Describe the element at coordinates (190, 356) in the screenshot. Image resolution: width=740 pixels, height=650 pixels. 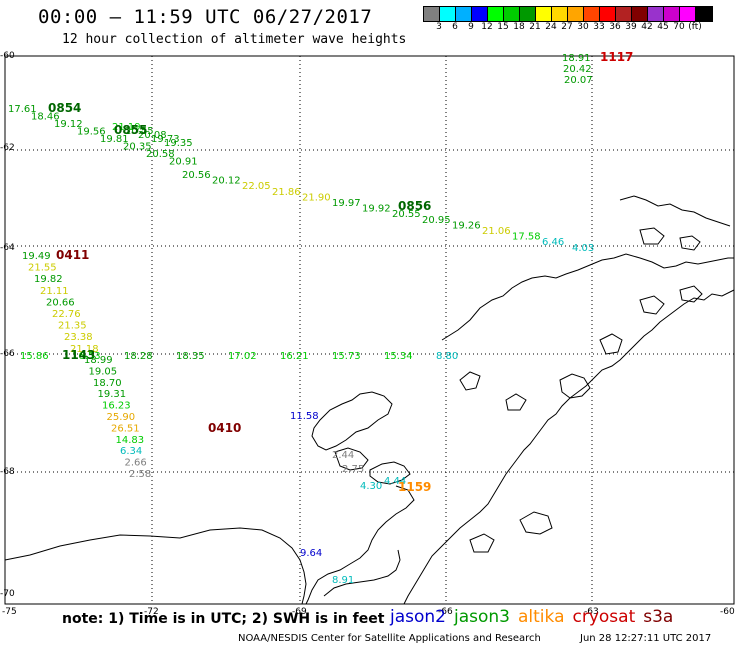
I see `wave-height-value: 18.35` at that location.